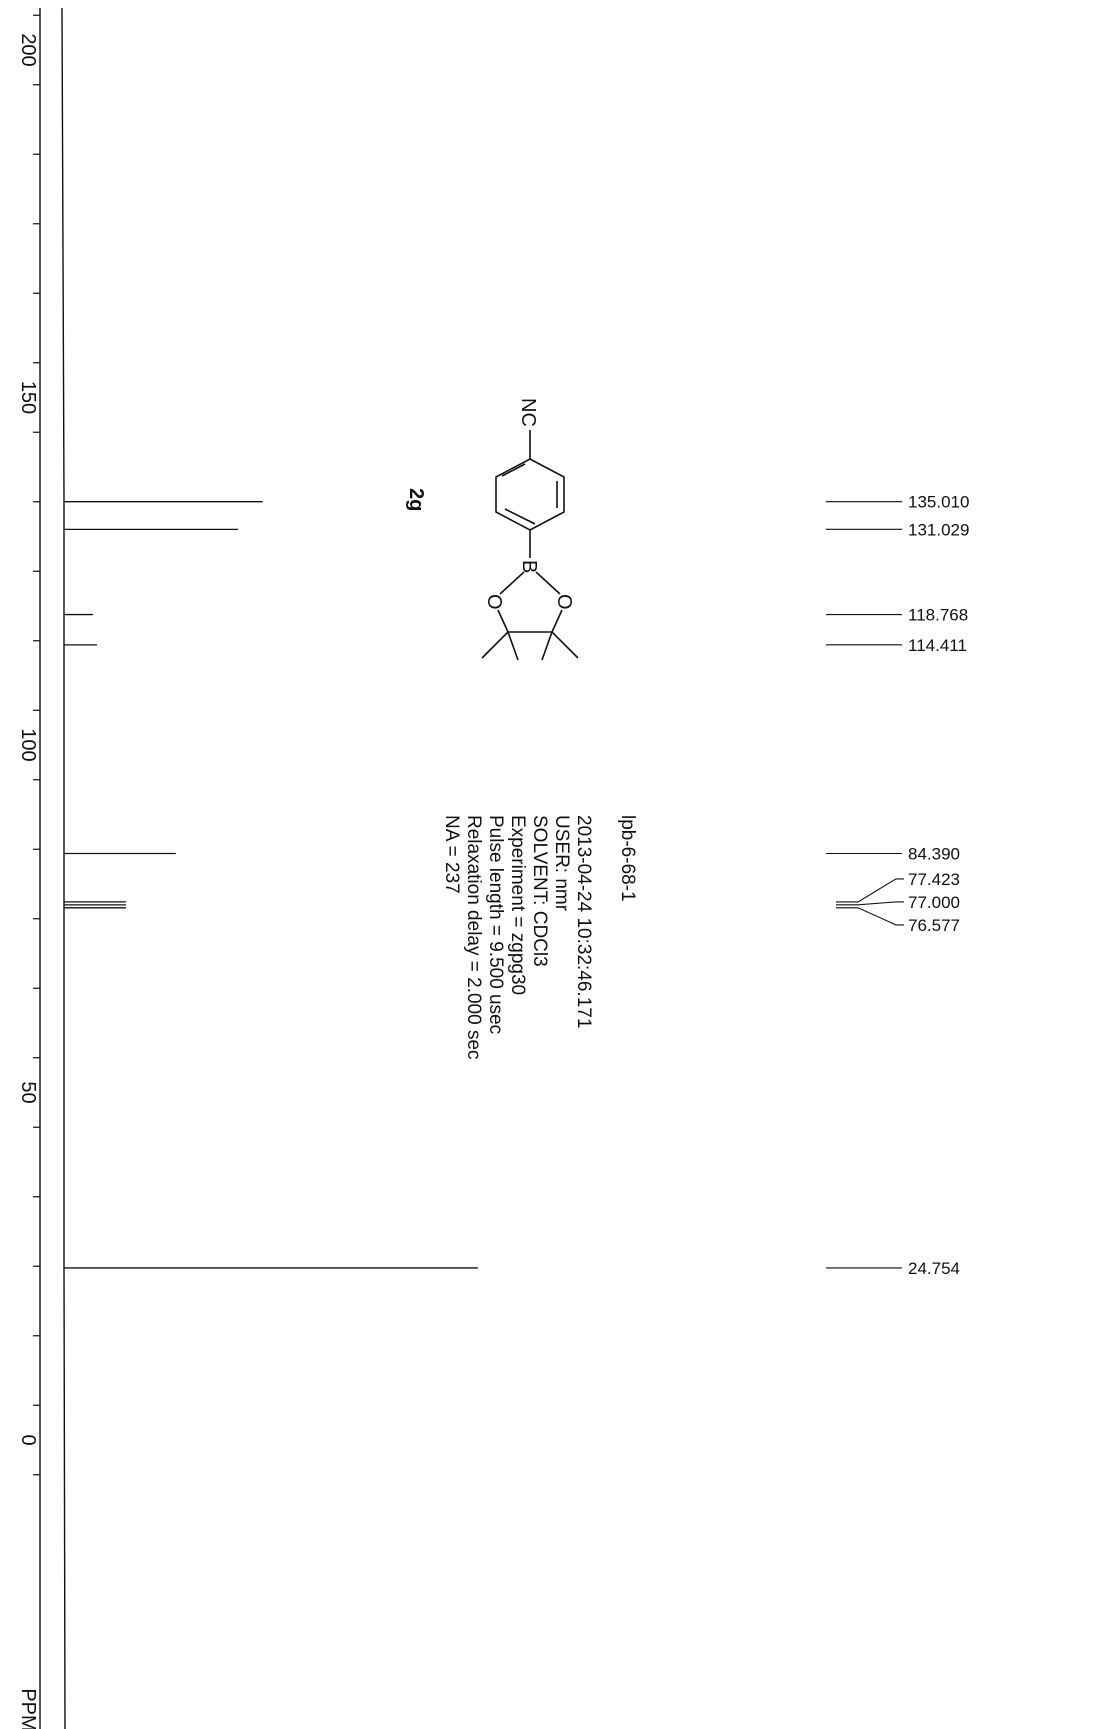 Image resolution: width=1096 pixels, height=1729 pixels. I want to click on peak-label: 76.577, so click(934, 925).